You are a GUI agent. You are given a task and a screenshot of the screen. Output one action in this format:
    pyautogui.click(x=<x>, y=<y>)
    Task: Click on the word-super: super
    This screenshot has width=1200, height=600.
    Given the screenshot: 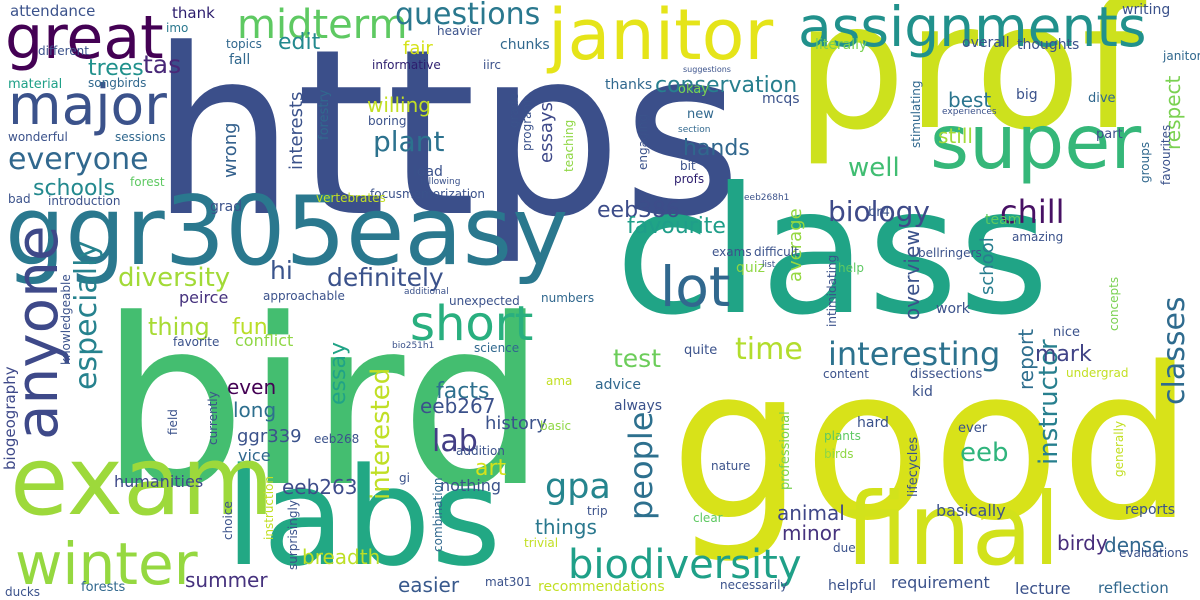 What is the action you would take?
    pyautogui.click(x=1036, y=142)
    